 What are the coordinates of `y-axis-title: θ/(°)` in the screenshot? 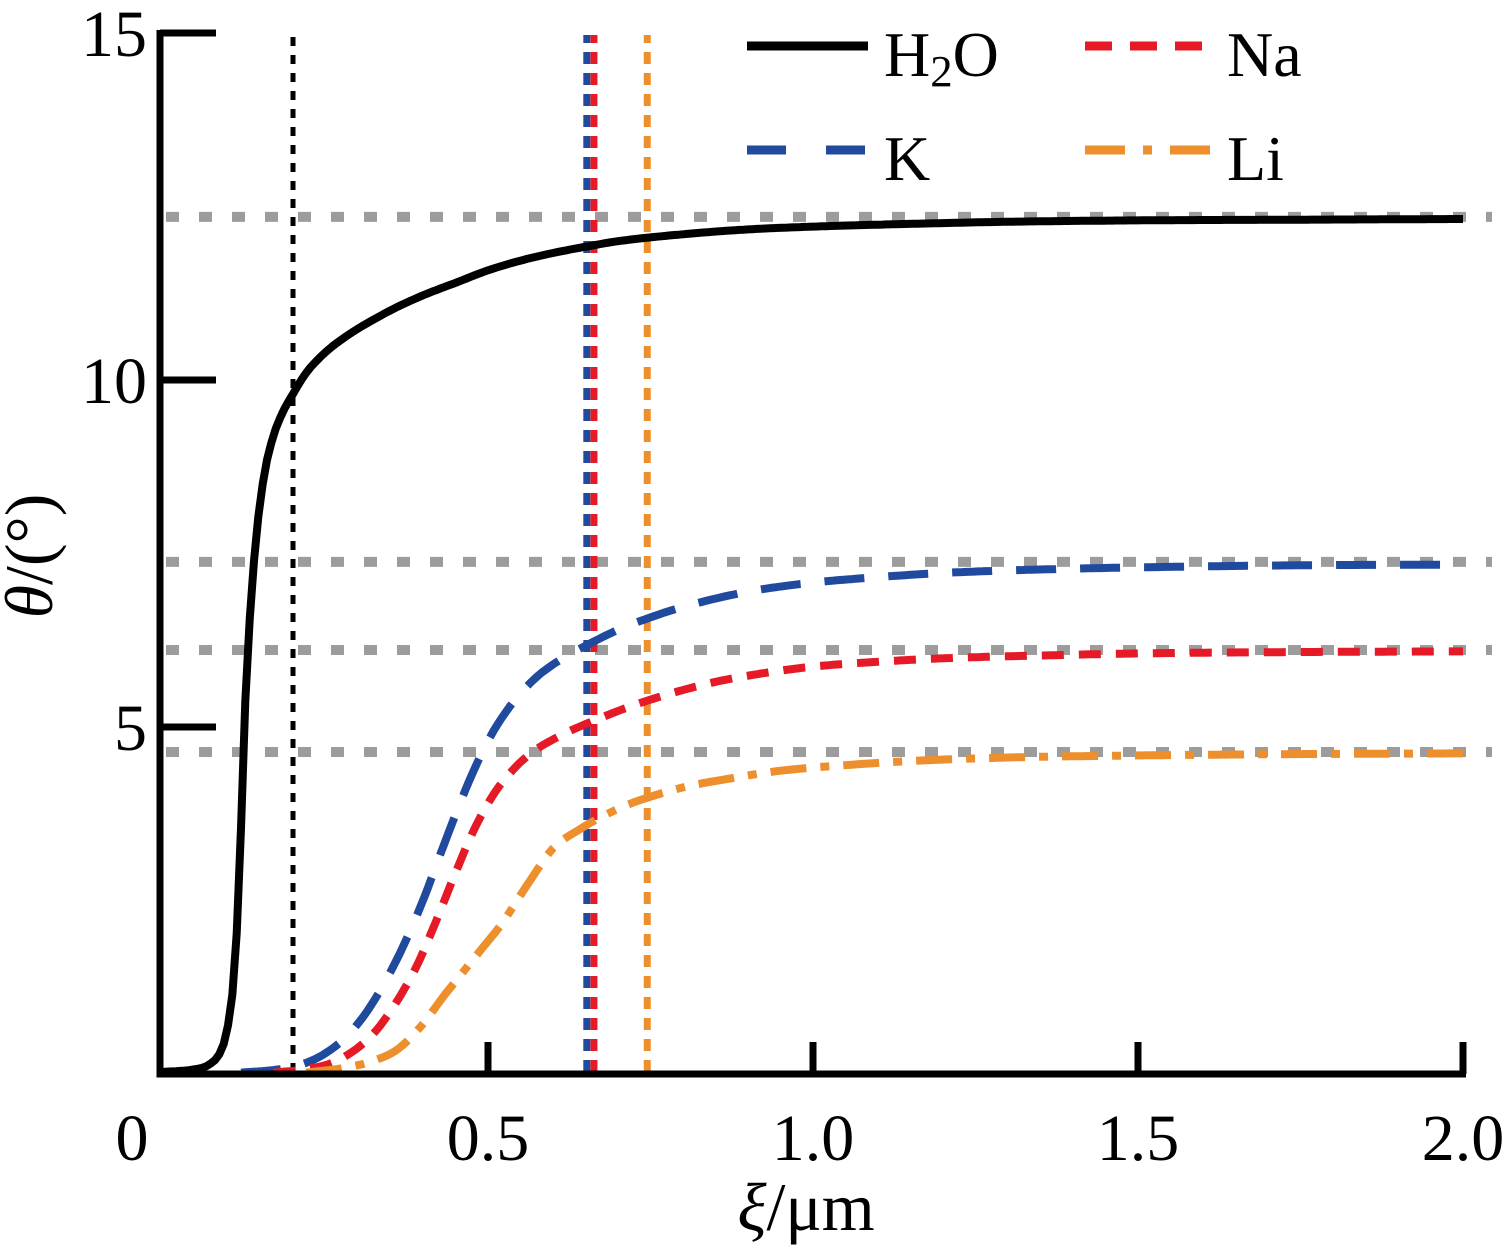 It's located at (33, 556).